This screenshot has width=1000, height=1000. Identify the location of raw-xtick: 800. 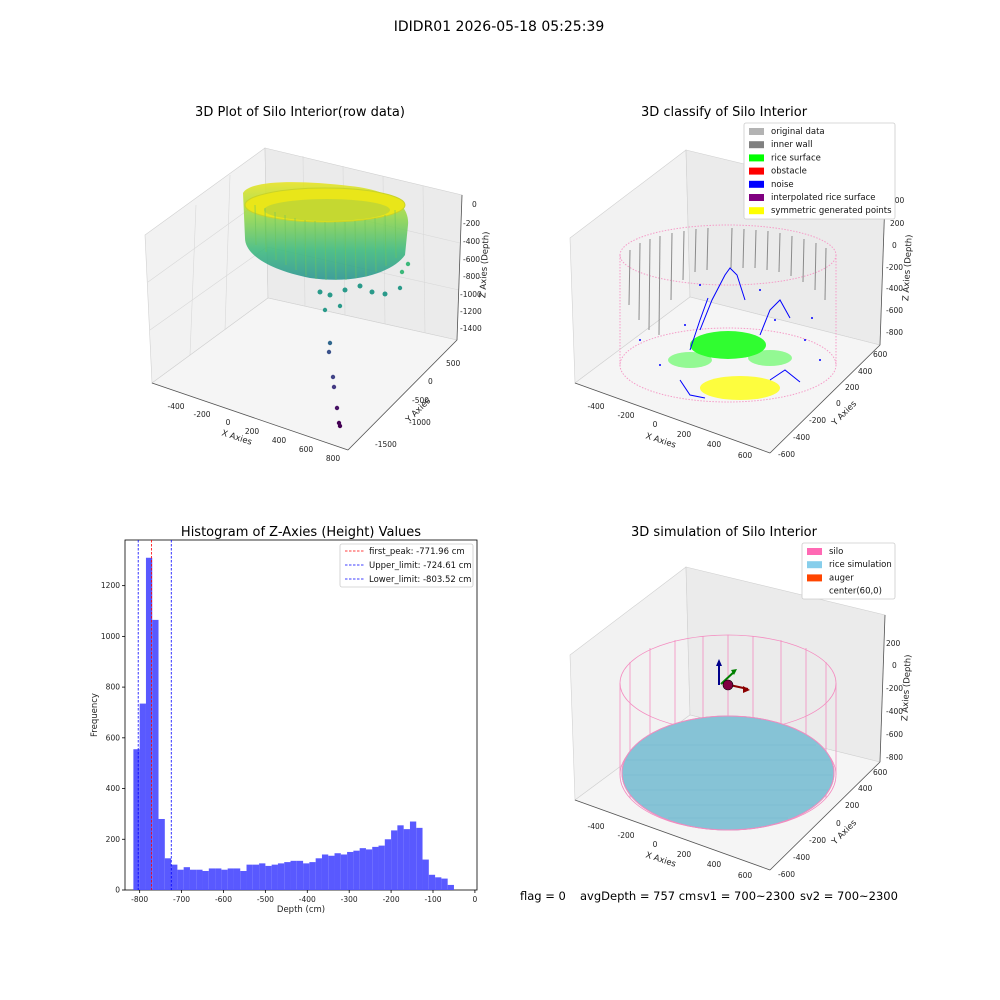
(333, 458).